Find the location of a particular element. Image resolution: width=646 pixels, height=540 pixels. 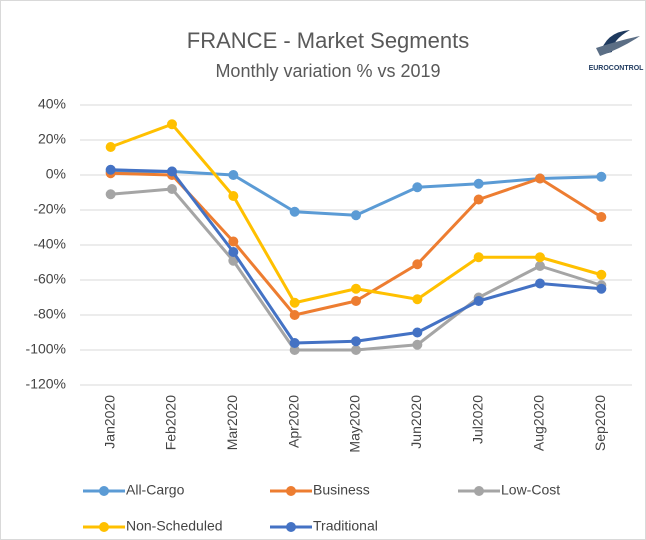

legend-label: Low-Cost is located at coordinates (530, 490).